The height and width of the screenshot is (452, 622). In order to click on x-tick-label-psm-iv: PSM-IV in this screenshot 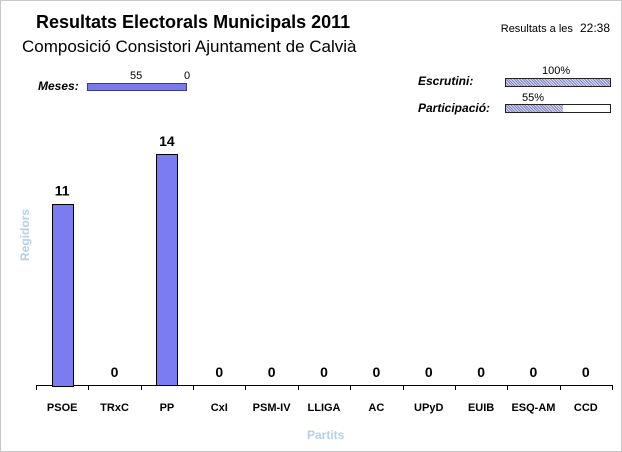, I will do `click(272, 408)`.